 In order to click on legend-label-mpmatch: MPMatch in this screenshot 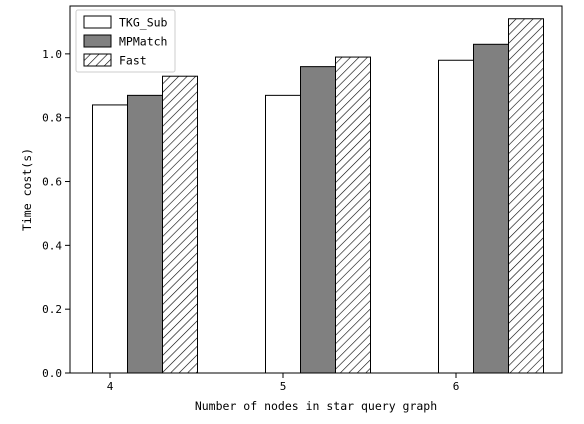, I will do `click(143, 42)`.